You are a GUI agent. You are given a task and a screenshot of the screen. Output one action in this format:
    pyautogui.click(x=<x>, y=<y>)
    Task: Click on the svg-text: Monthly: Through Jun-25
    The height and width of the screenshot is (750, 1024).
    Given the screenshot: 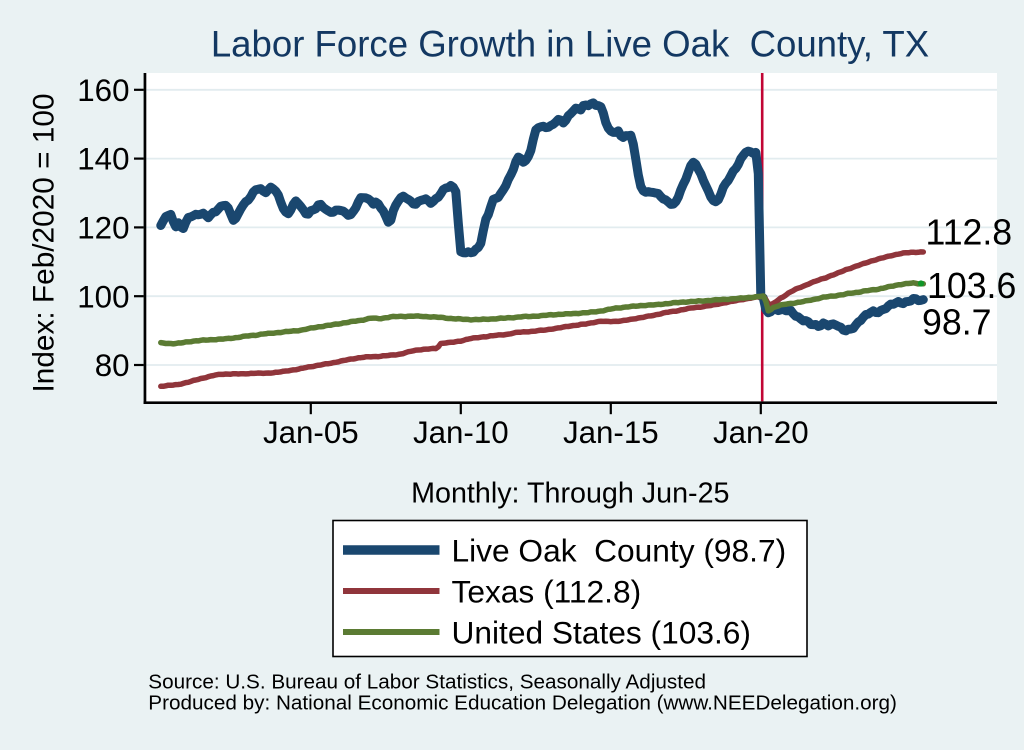 What is the action you would take?
    pyautogui.click(x=570, y=493)
    